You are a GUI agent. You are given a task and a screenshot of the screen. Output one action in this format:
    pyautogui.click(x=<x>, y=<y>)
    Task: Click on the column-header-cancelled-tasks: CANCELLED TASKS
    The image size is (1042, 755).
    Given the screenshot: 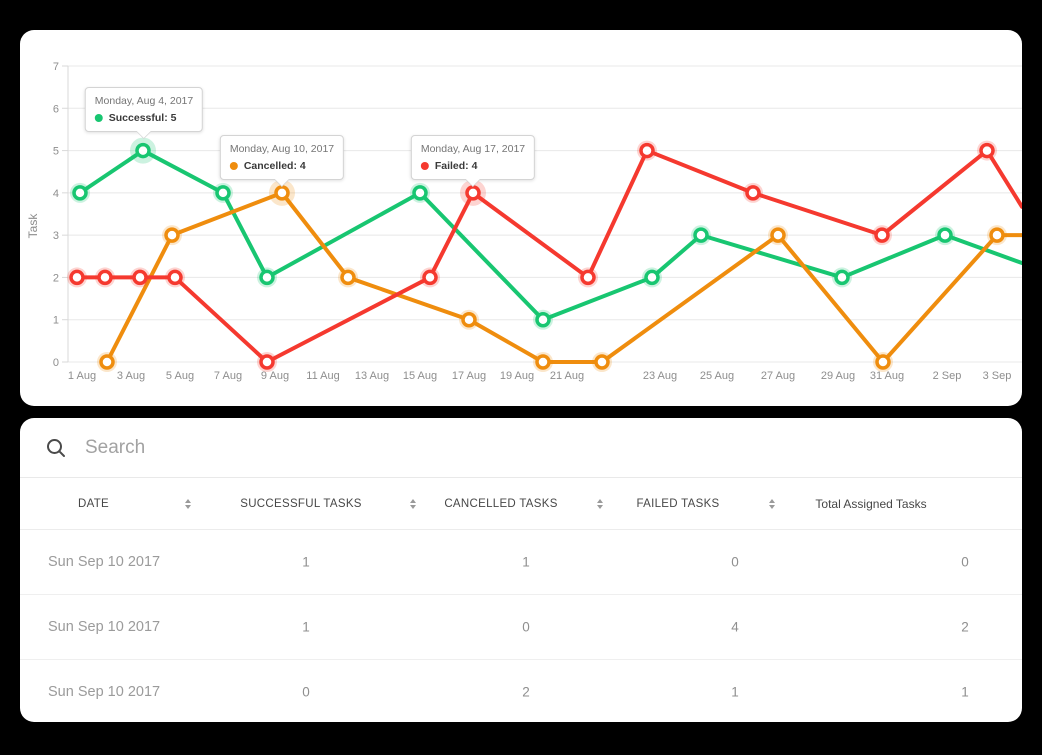 What is the action you would take?
    pyautogui.click(x=501, y=503)
    